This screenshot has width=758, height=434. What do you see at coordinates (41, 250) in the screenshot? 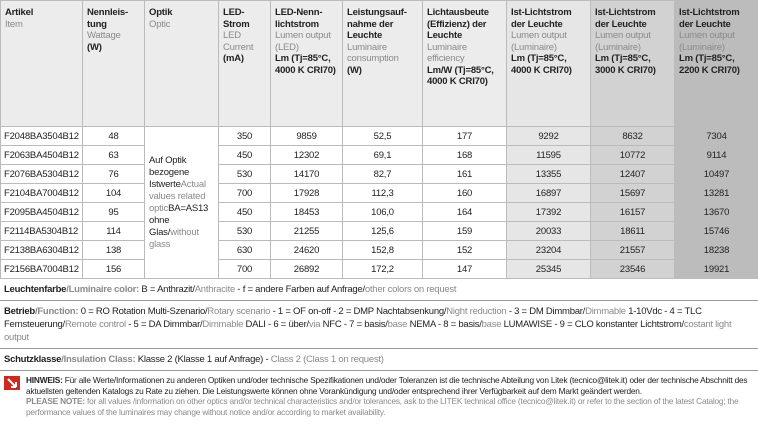
I see `table-cell: F2138BA6304B12` at bounding box center [41, 250].